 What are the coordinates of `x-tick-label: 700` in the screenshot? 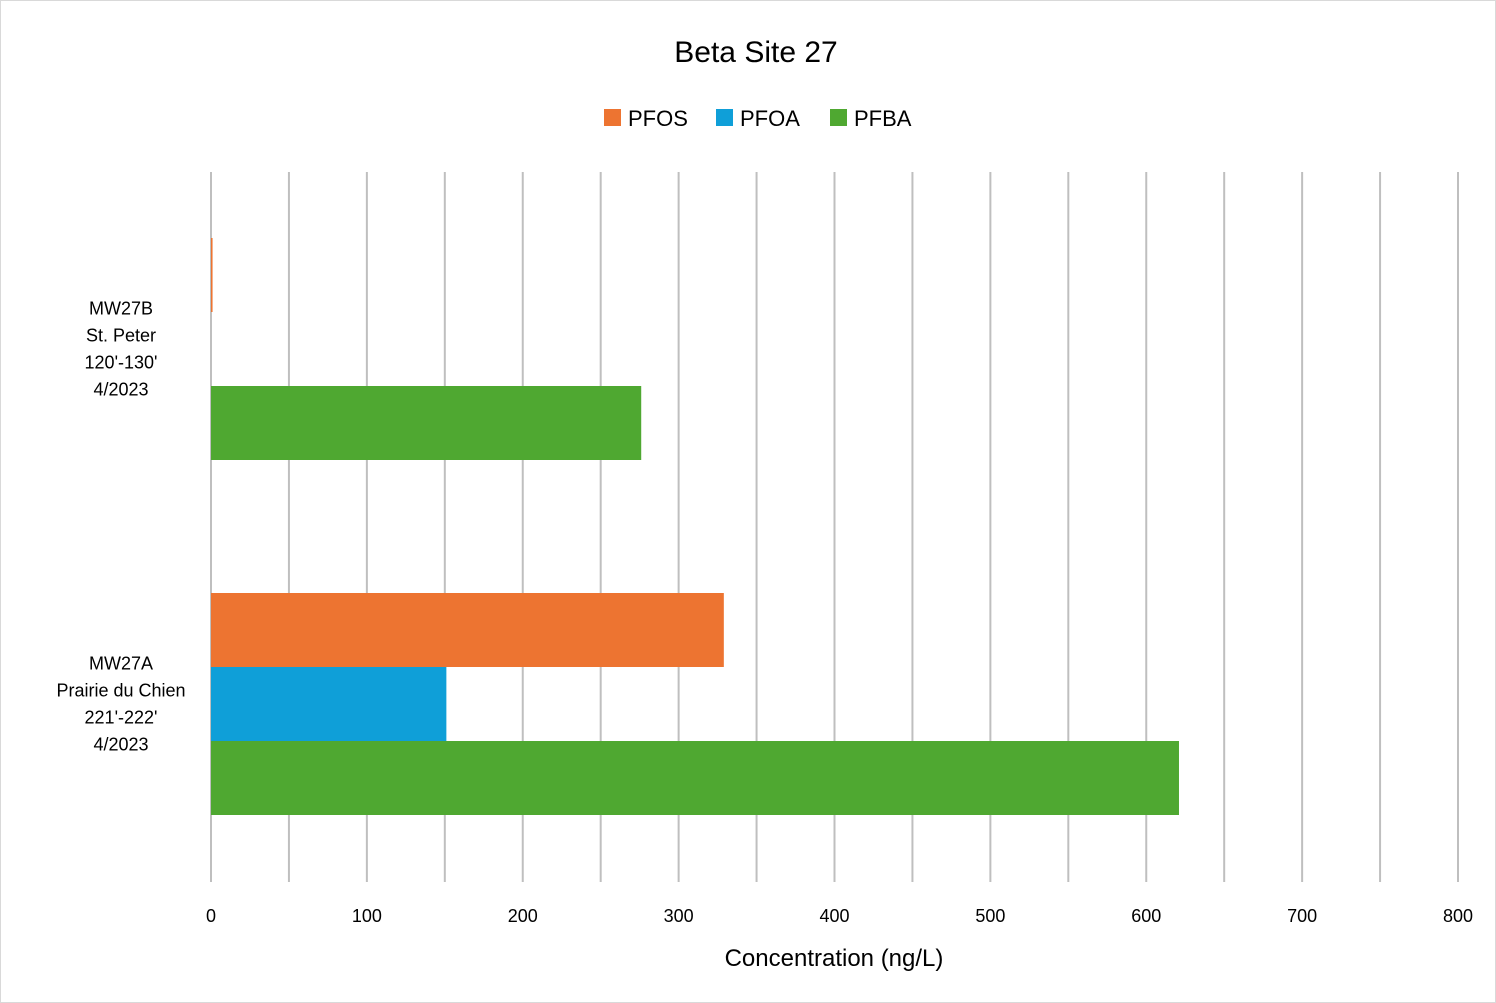 It's located at (1302, 916).